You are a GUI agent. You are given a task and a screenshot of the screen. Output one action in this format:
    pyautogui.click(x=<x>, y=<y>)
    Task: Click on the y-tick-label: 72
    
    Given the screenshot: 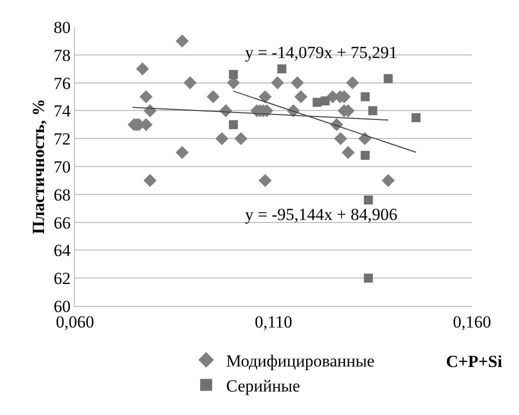 What is the action you would take?
    pyautogui.click(x=62, y=139)
    